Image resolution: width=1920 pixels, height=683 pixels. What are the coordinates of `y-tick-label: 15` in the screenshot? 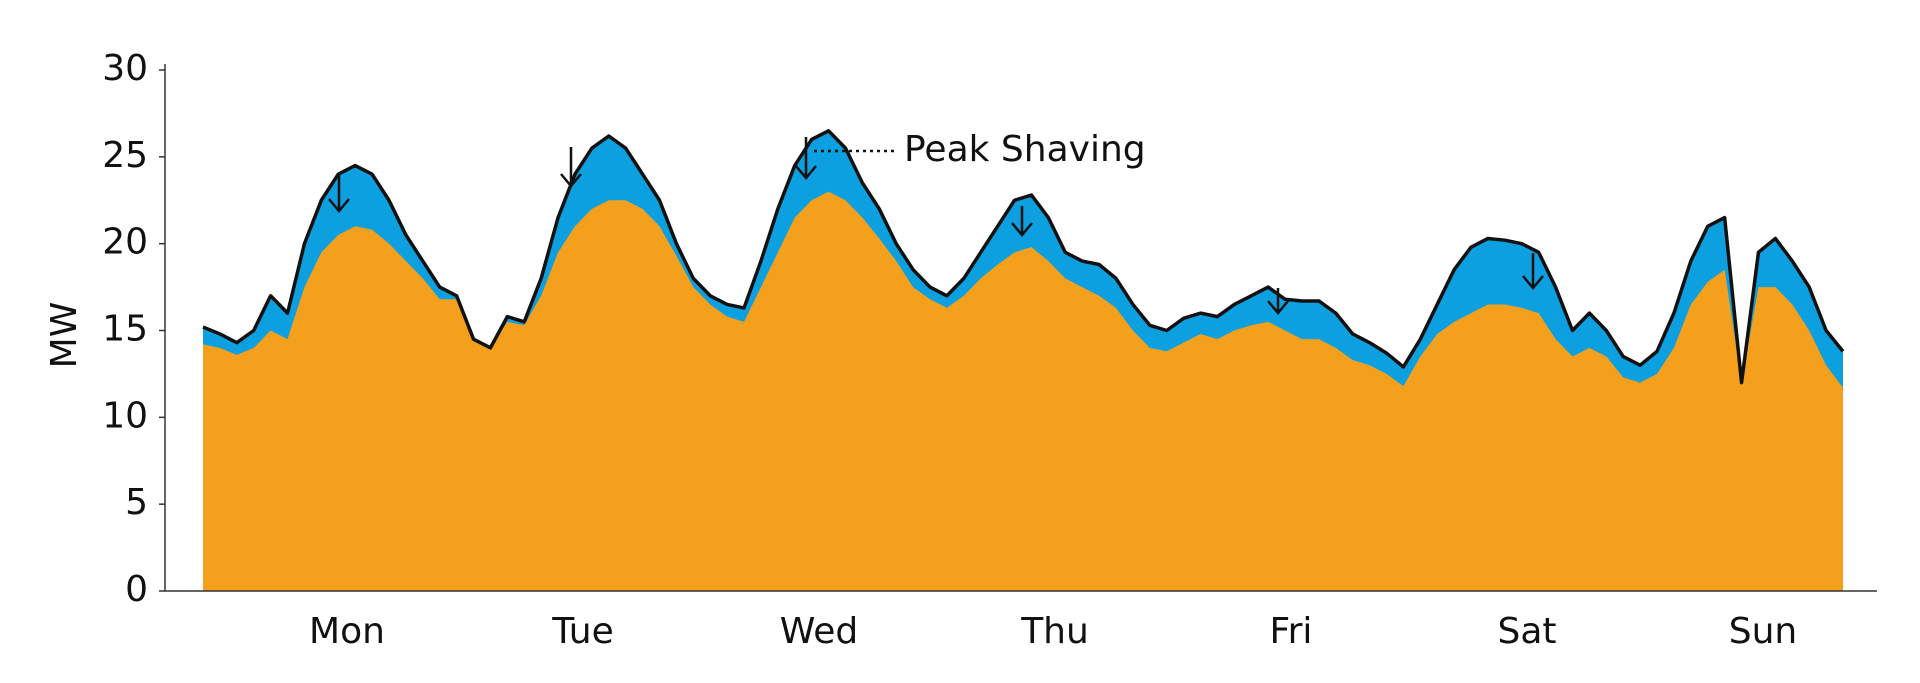 It's located at (125, 329).